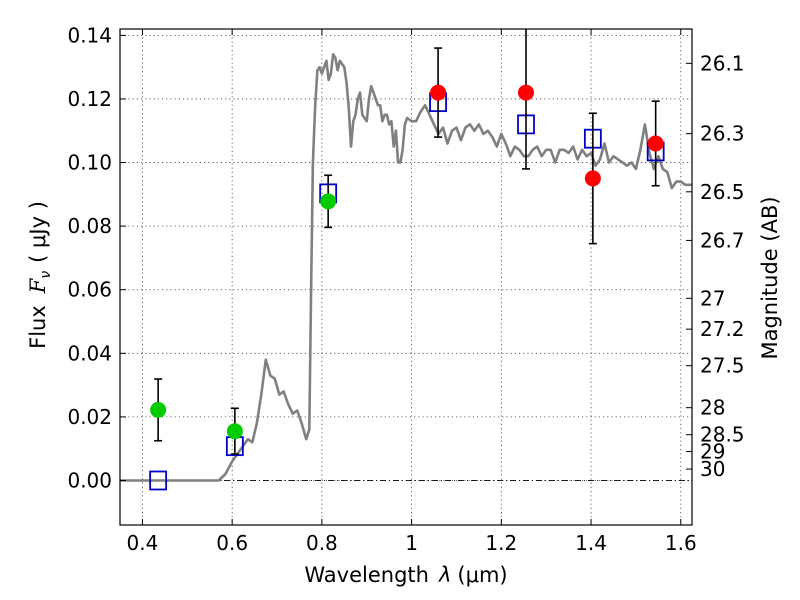 The image size is (800, 600). Describe the element at coordinates (89, 417) in the screenshot. I see `y-tick-label: 0.02` at that location.